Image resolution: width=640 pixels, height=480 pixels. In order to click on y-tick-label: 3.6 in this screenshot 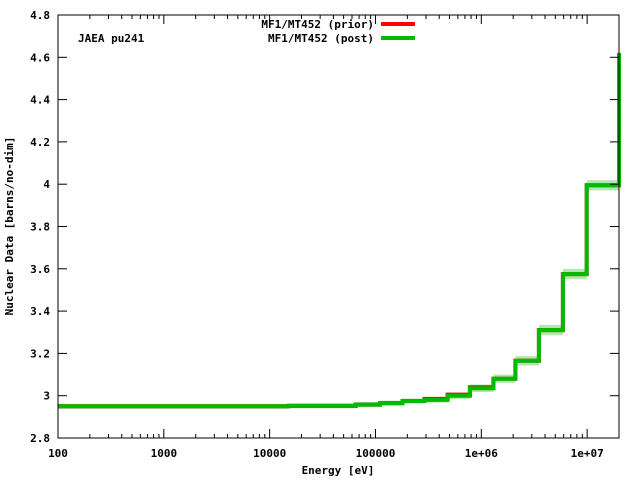, I will do `click(40, 269)`.